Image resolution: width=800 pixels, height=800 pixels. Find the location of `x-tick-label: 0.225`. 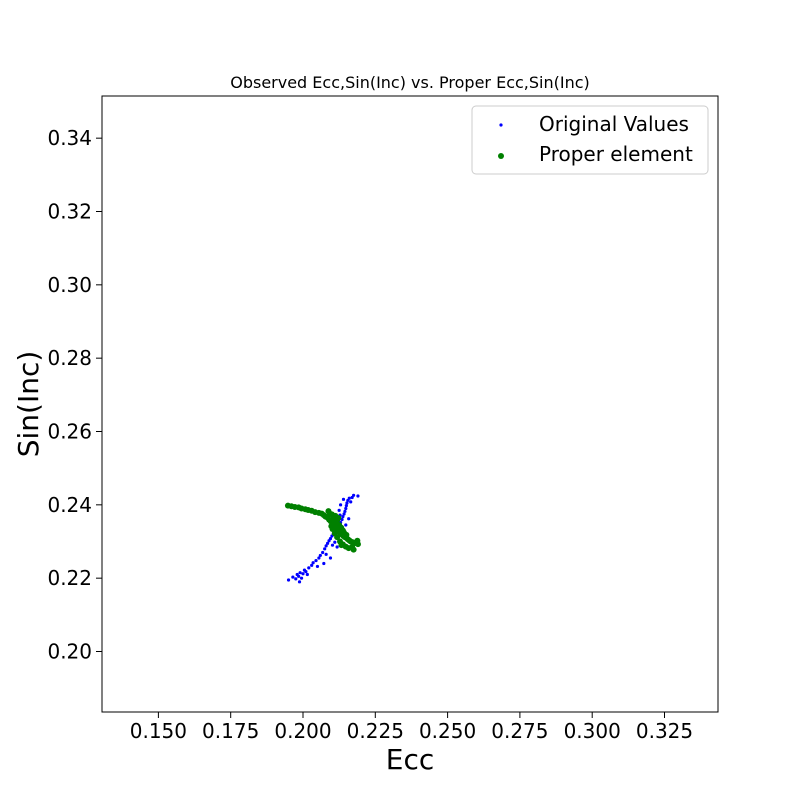

x-tick-label: 0.225 is located at coordinates (375, 731).